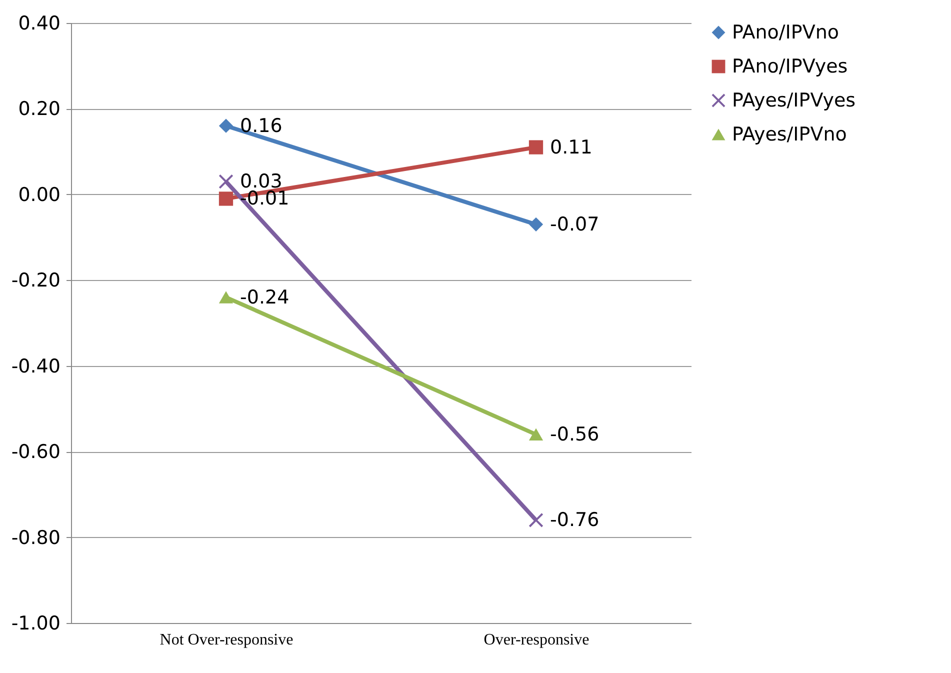 This screenshot has height=673, width=951. I want to click on y-tick-label: 0.40, so click(39, 23).